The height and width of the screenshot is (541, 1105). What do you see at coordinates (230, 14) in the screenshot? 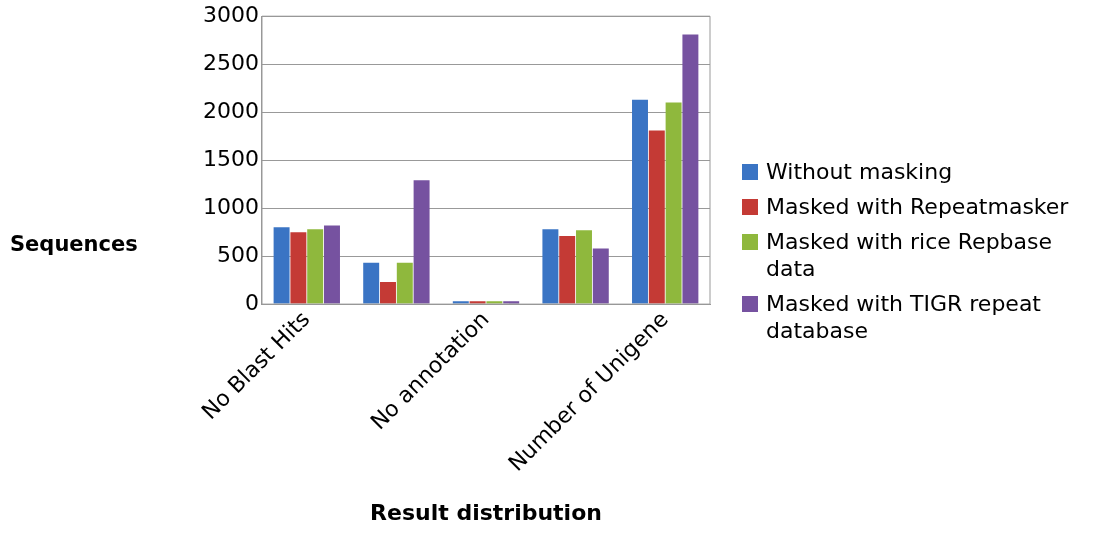
I see `y-tick-label: 3000` at bounding box center [230, 14].